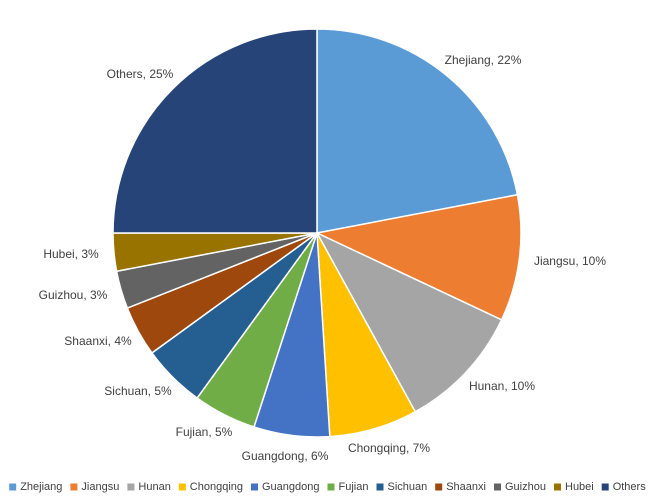 The height and width of the screenshot is (503, 655). I want to click on legend-item-shaanxi: Shaanxi, so click(460, 487).